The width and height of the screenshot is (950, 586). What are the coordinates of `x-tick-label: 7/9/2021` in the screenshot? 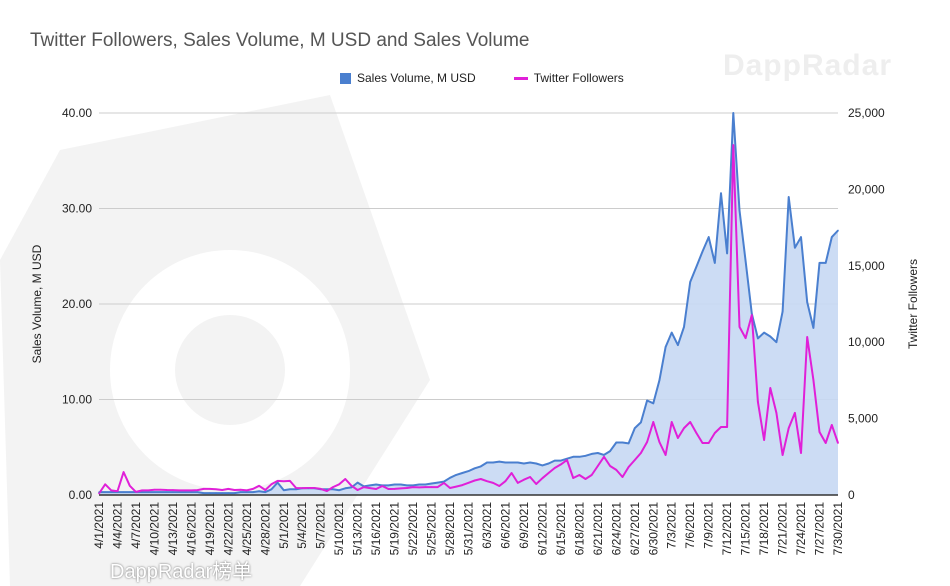 It's located at (709, 525).